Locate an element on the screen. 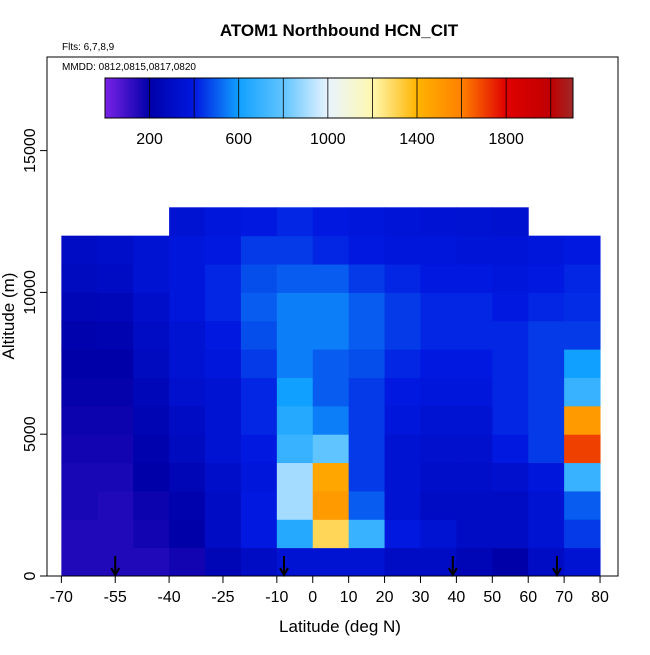  subtitle: Flts: 6,7,8,9 is located at coordinates (88, 47).